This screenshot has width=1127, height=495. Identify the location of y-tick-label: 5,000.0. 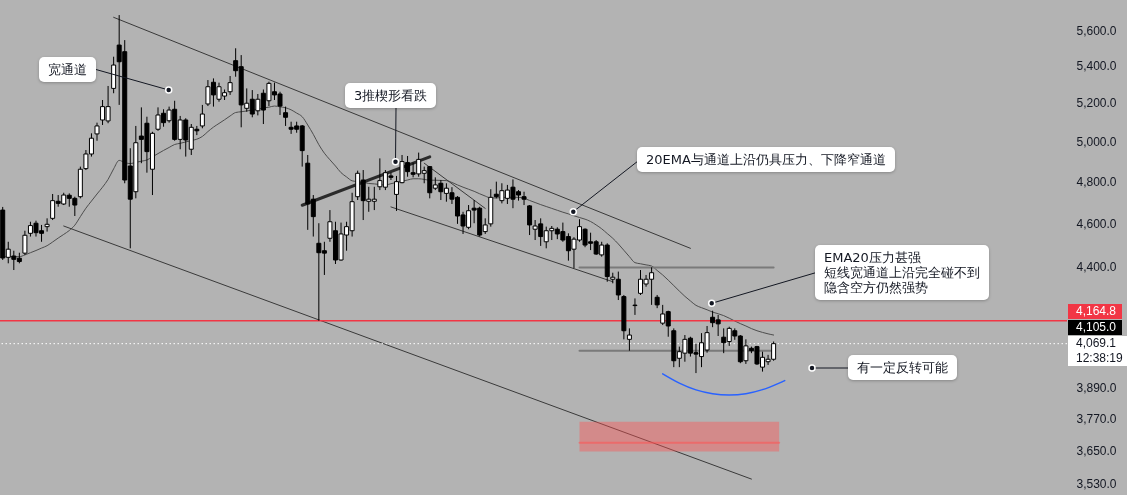
(1096, 141).